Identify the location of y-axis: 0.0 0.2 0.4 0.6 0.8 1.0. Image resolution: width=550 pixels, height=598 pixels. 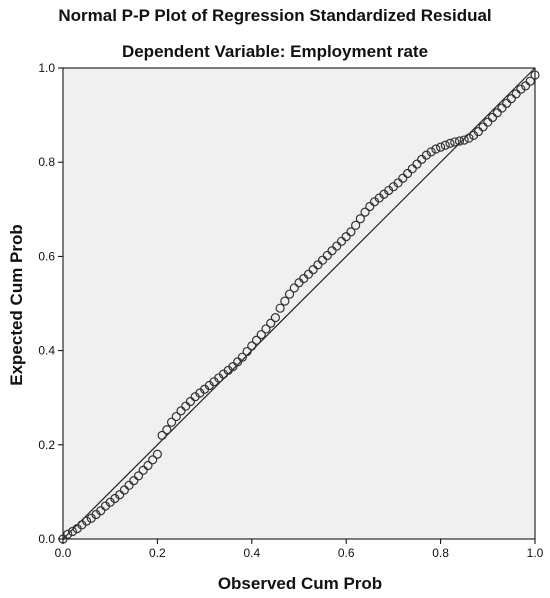
(50, 303).